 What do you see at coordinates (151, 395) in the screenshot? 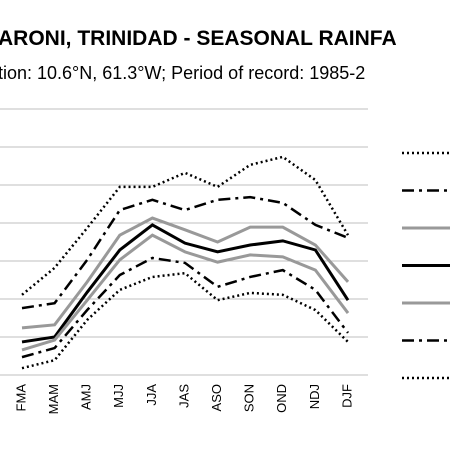
I see `x-tick-label: JJA` at bounding box center [151, 395].